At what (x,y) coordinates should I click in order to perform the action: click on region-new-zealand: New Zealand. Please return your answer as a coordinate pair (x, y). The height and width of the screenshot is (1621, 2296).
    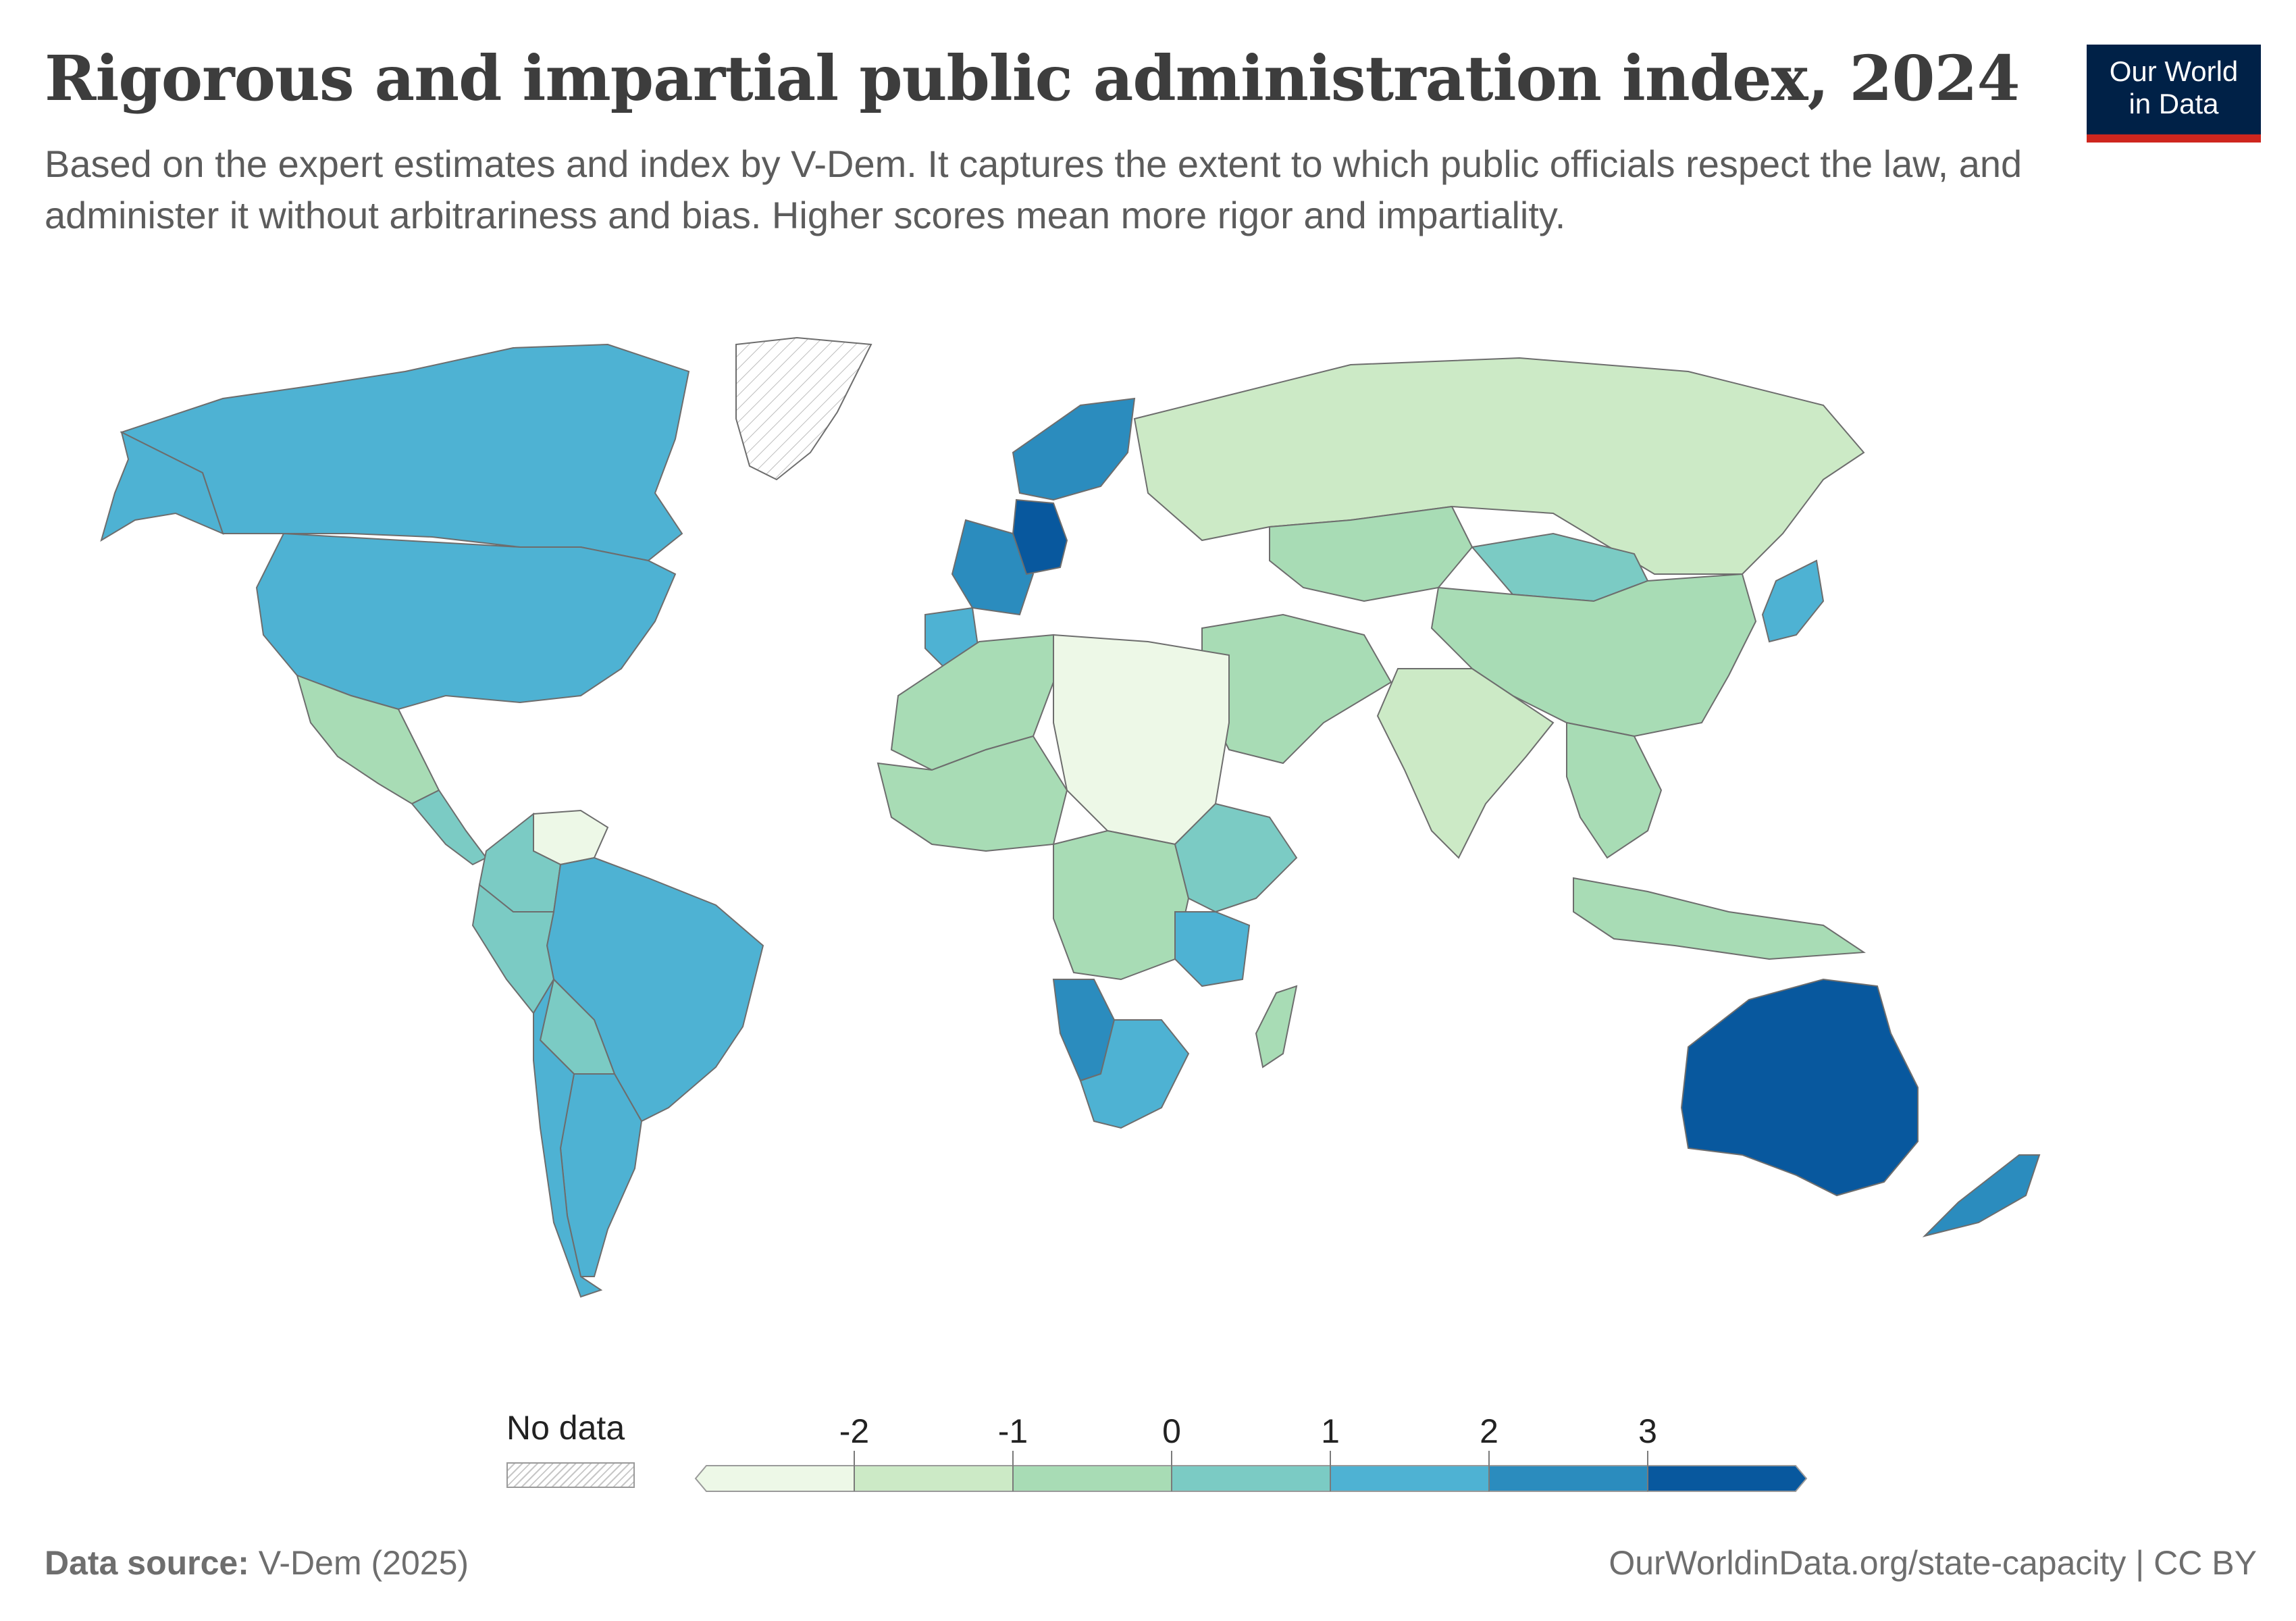
    Looking at the image, I should click on (1981, 1195).